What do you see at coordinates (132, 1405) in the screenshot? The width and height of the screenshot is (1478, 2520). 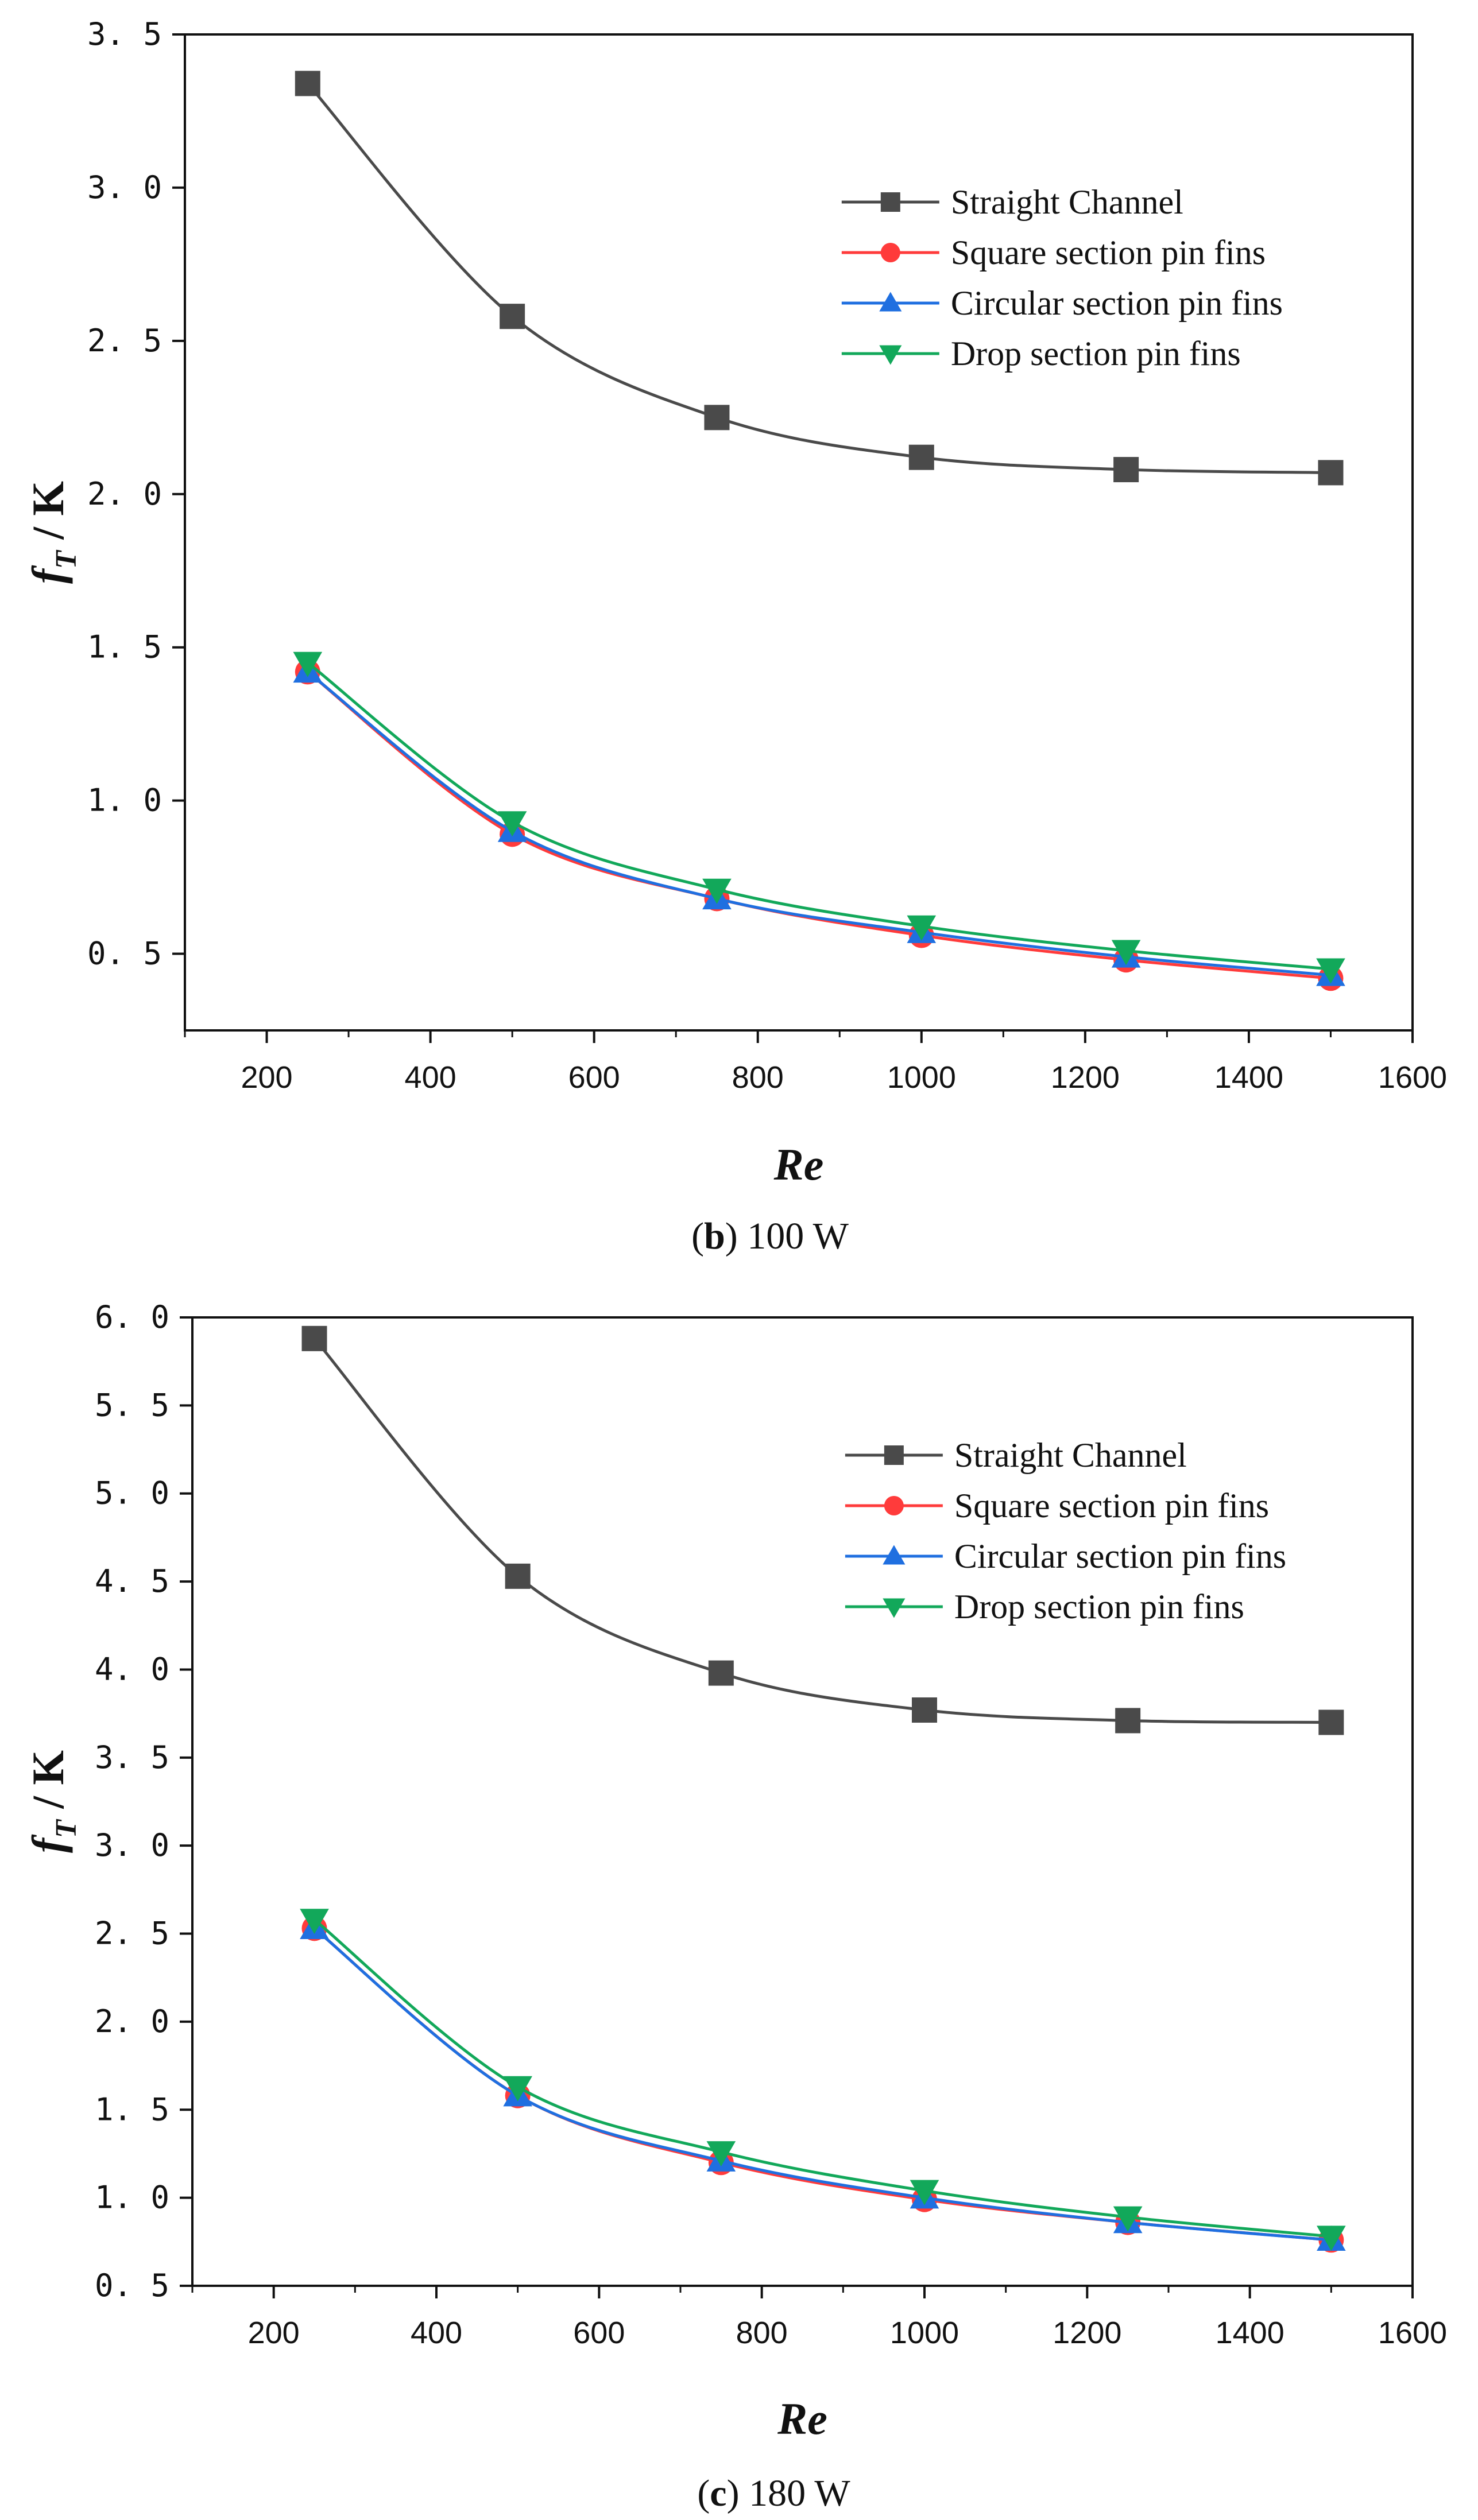 I see `y-tick-label: 5. 5` at bounding box center [132, 1405].